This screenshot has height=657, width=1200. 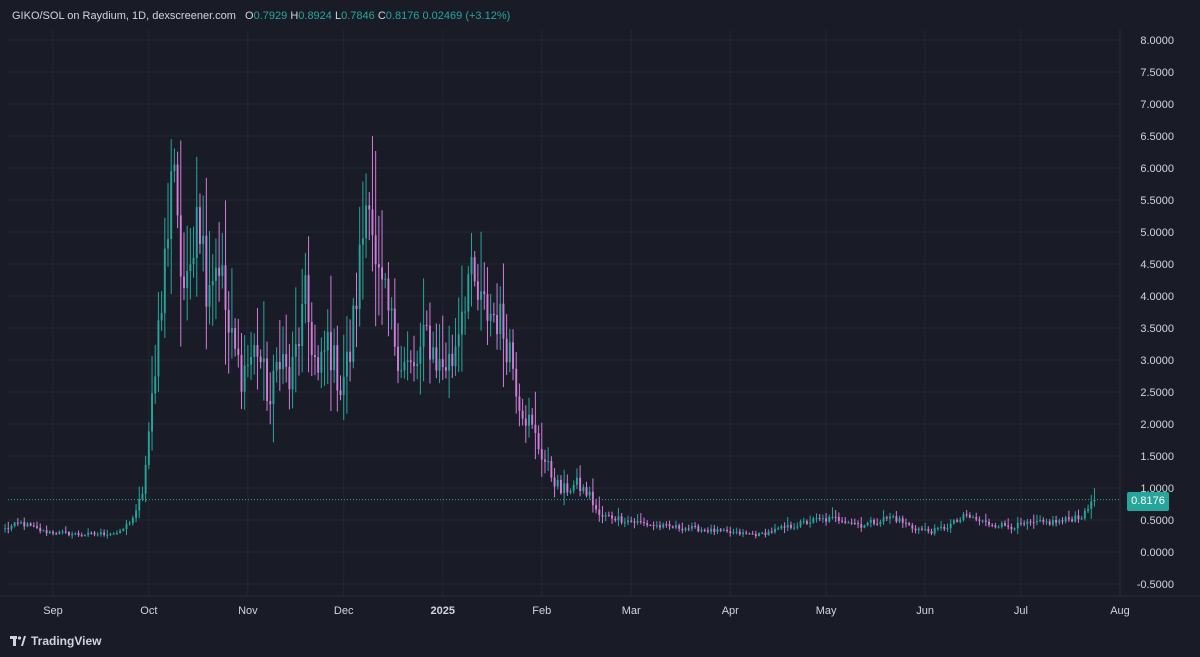 I want to click on tradingview-icon, so click(x=18, y=641).